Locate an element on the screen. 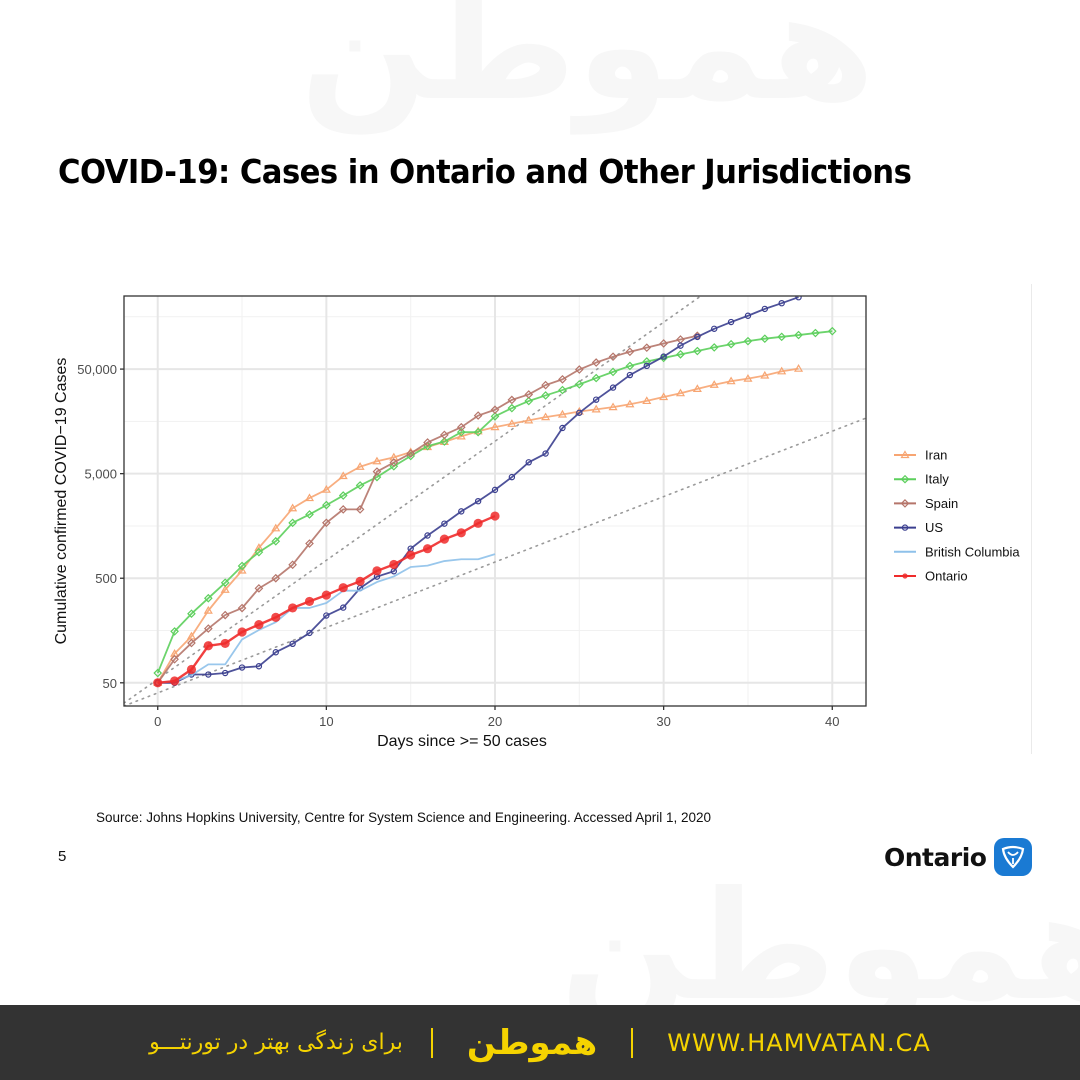  x-tick-label: 30 is located at coordinates (663, 721).